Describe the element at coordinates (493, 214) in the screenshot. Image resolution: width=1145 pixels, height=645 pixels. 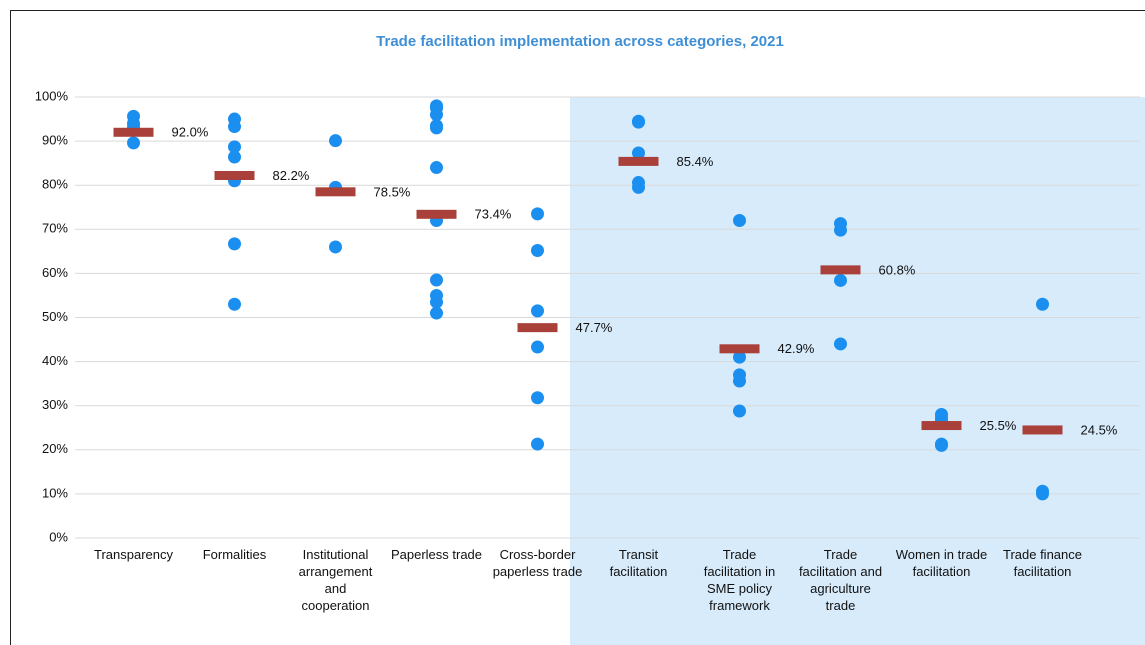
I see `value-label: 73.4%` at that location.